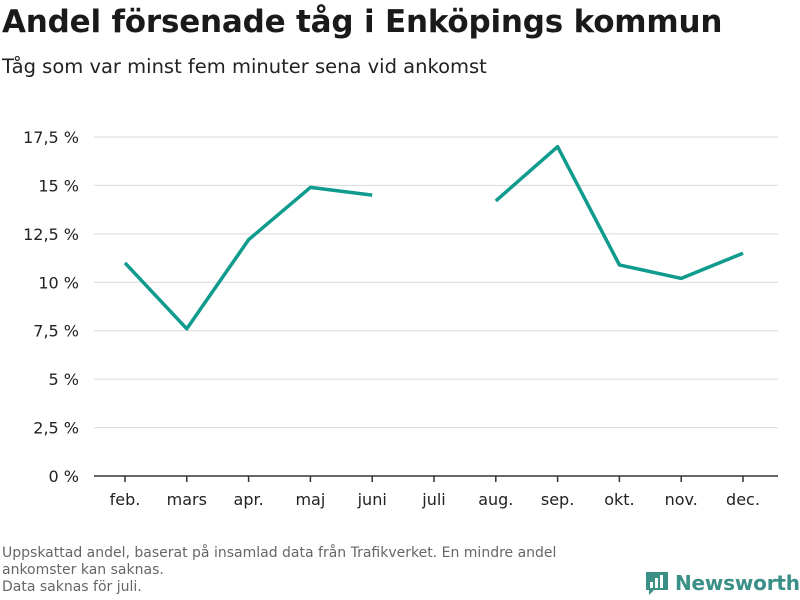 This screenshot has height=600, width=800. I want to click on x-tick-label: sep., so click(557, 499).